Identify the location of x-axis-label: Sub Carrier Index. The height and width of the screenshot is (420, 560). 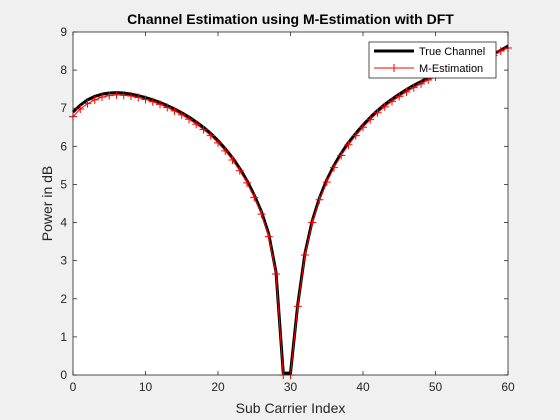
(291, 408).